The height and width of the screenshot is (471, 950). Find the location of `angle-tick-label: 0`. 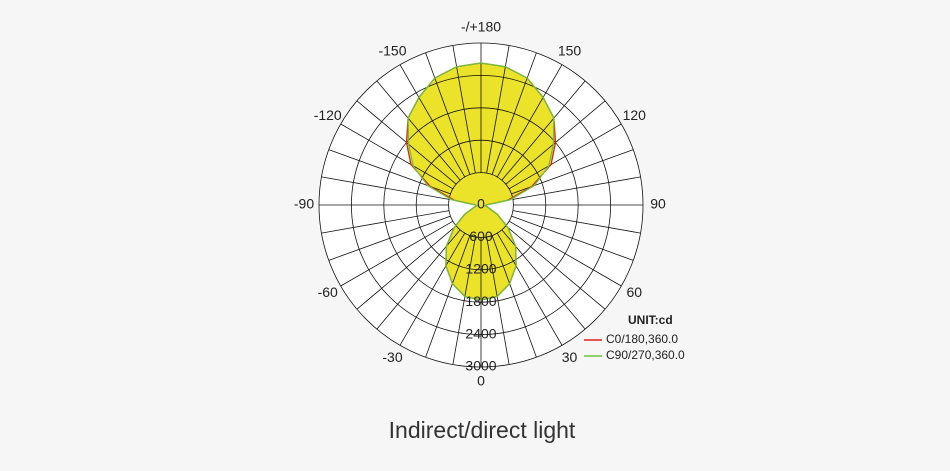

angle-tick-label: 0 is located at coordinates (481, 381).